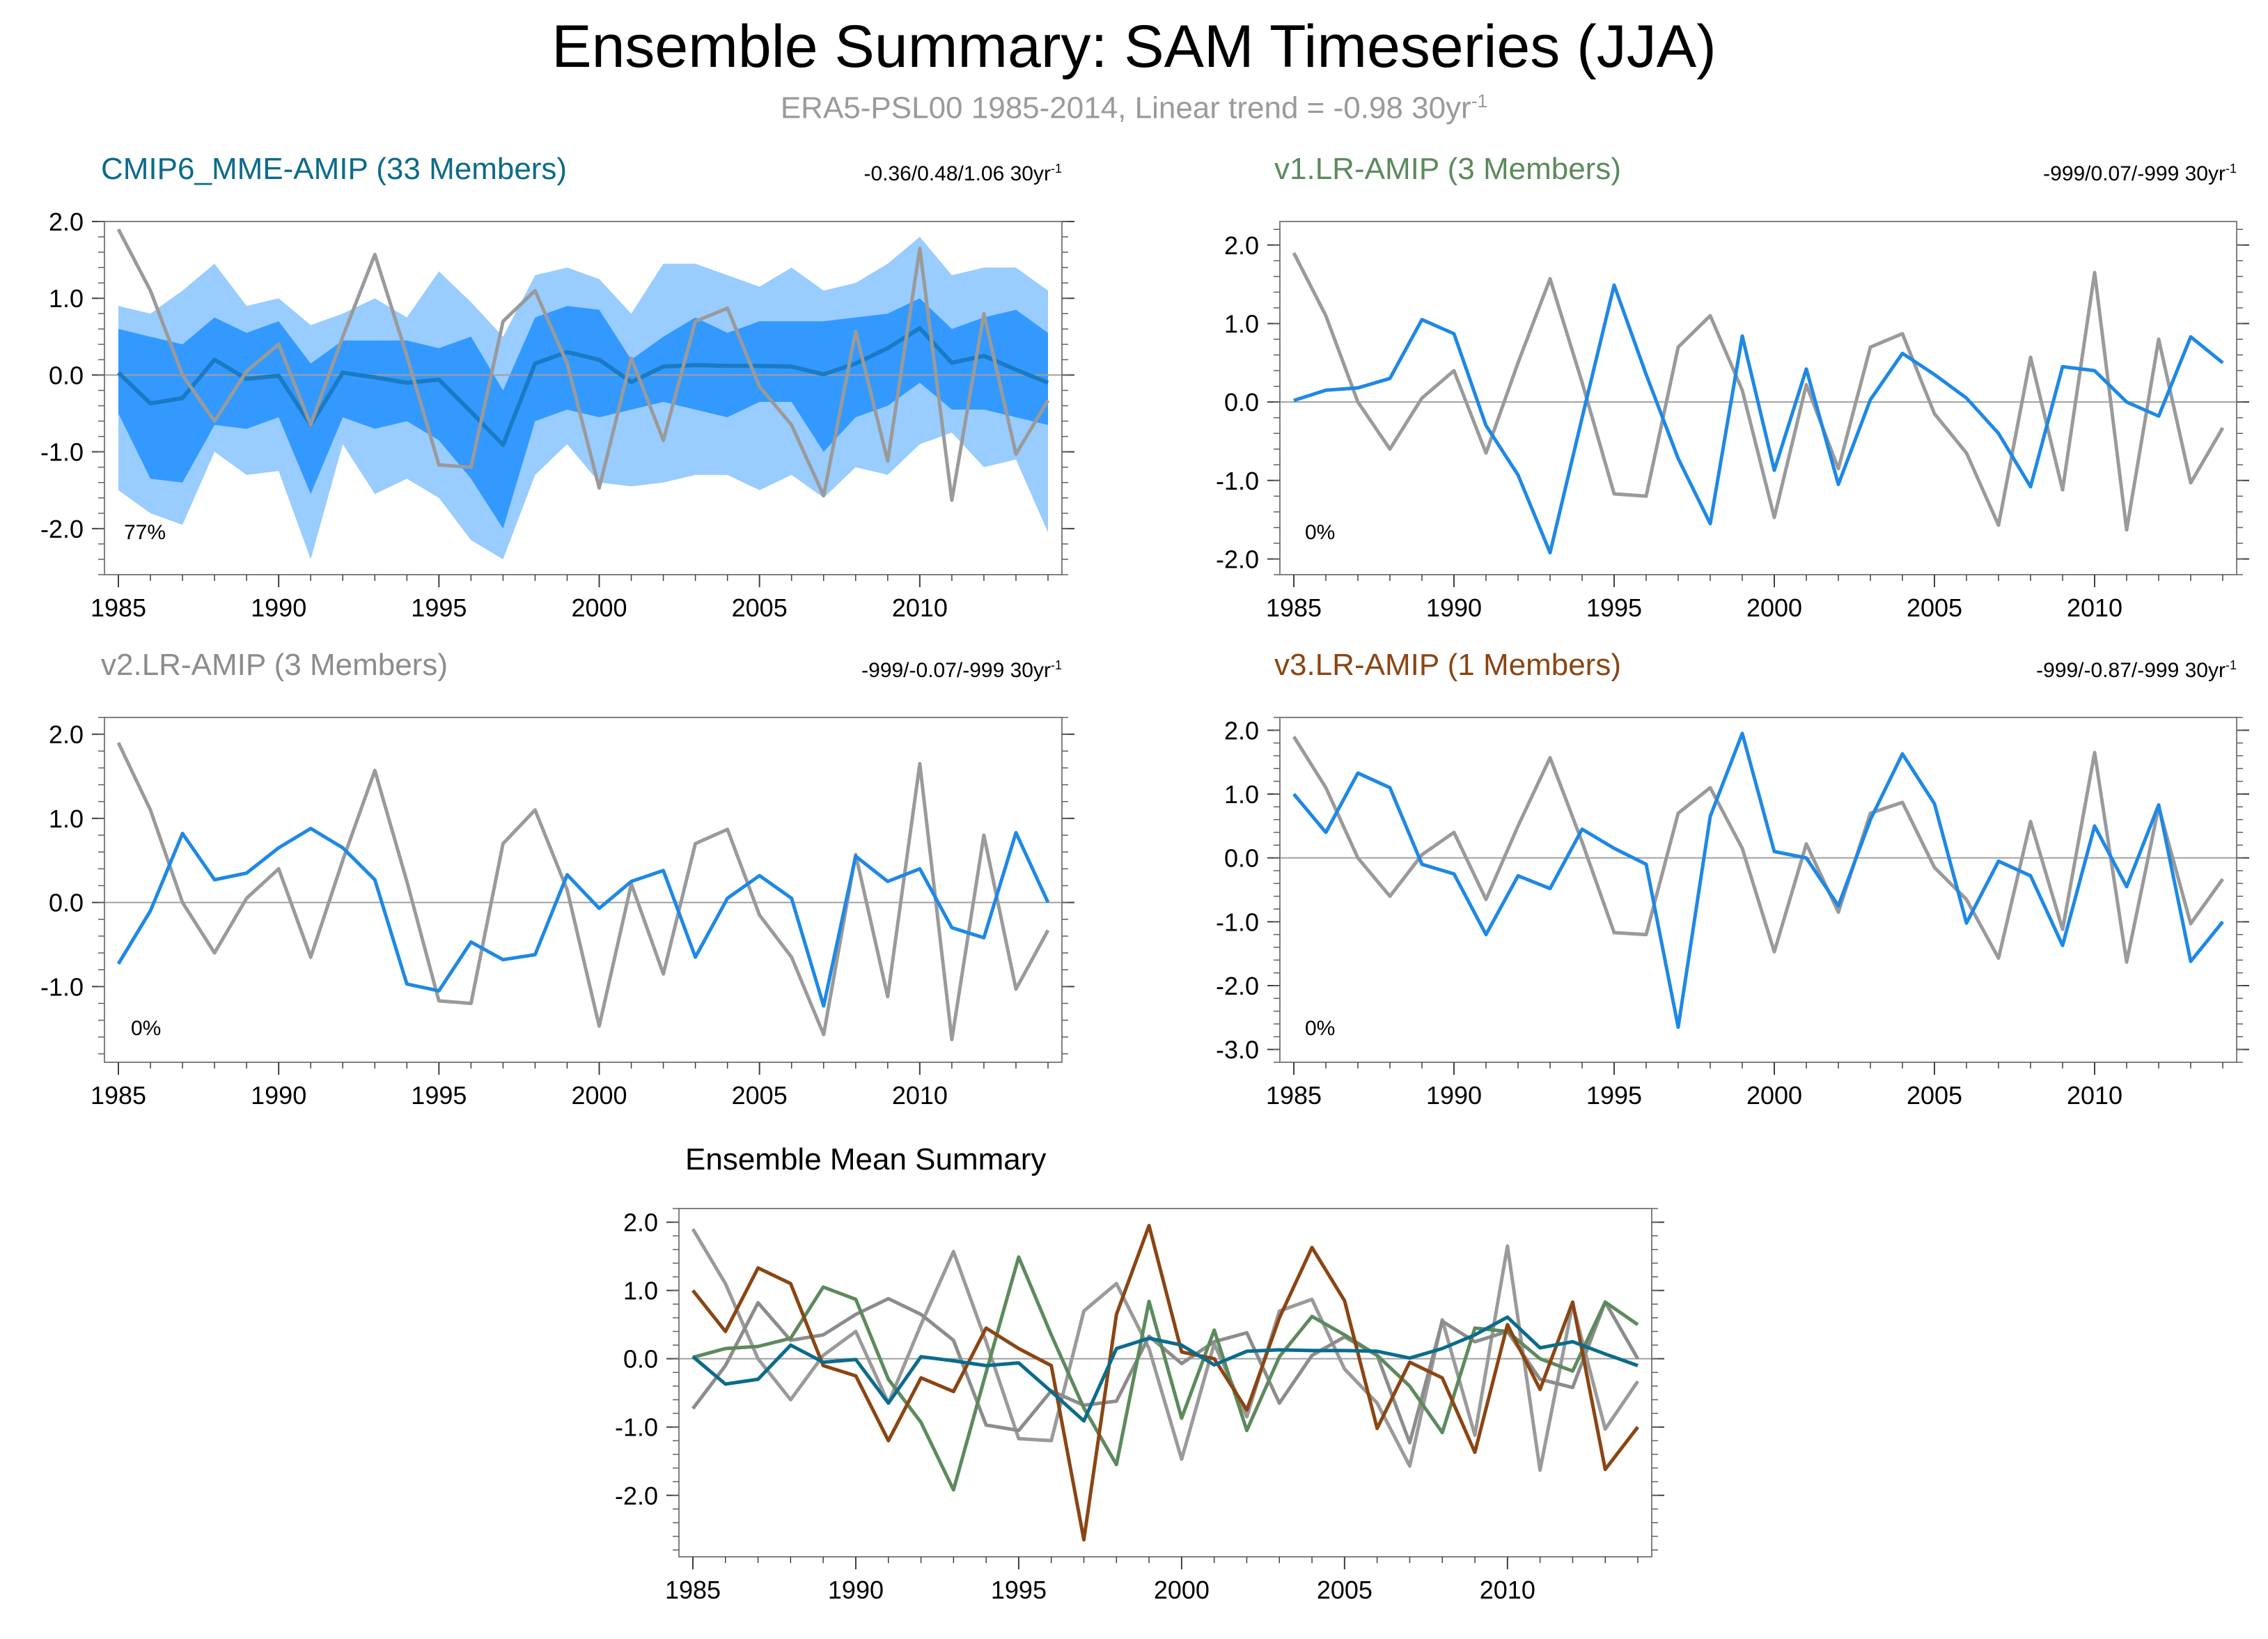  I want to click on y-tick-label-v2: -1.0, so click(62, 986).